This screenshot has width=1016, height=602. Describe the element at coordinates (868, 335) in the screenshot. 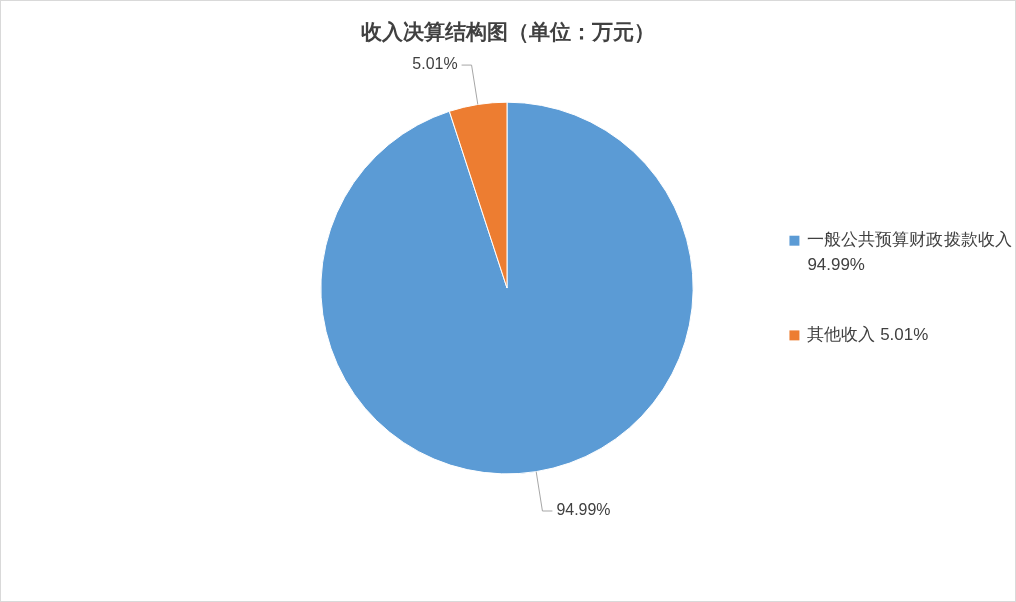

I see `legend-label: 其他收入 5.01%` at that location.